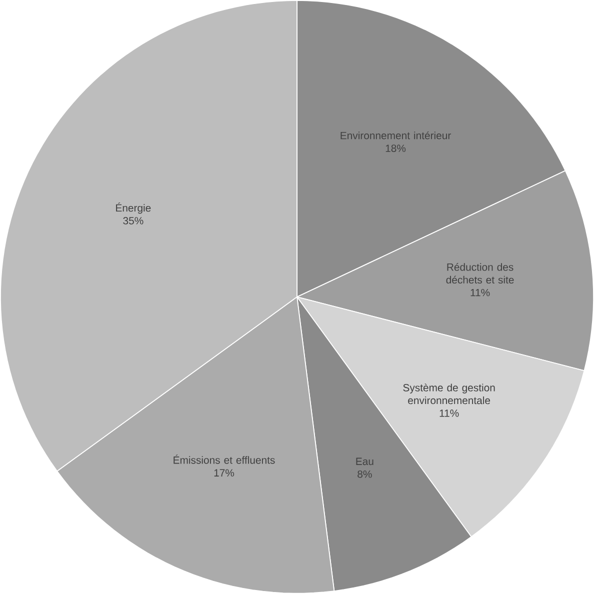  Describe the element at coordinates (365, 474) in the screenshot. I see `data-label: 8%` at that location.